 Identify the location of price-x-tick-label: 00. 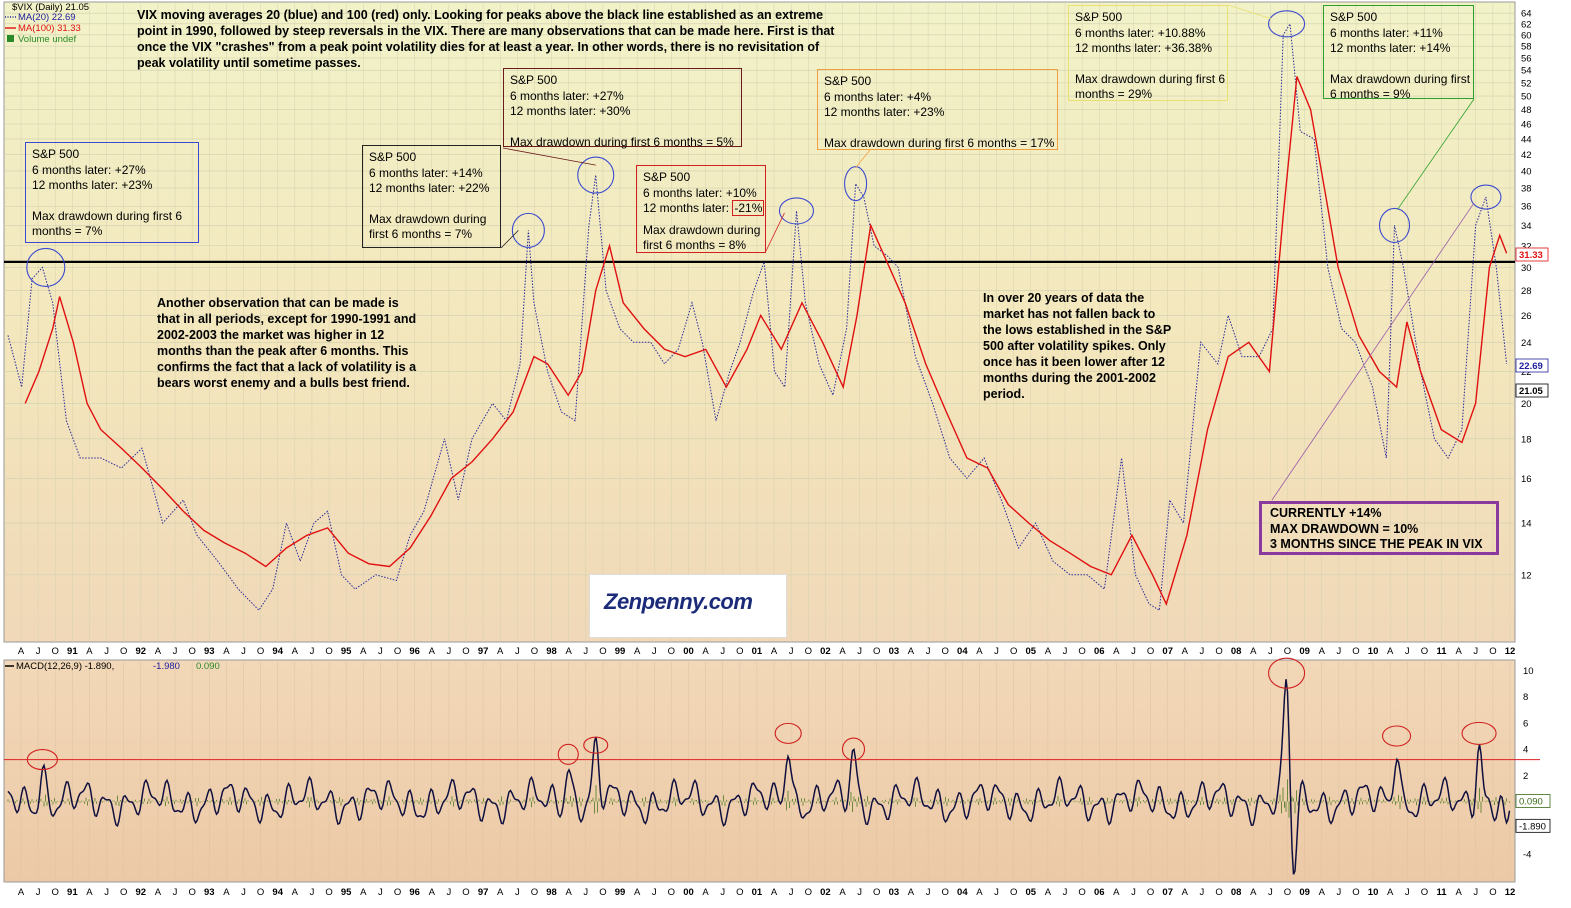
(688, 651).